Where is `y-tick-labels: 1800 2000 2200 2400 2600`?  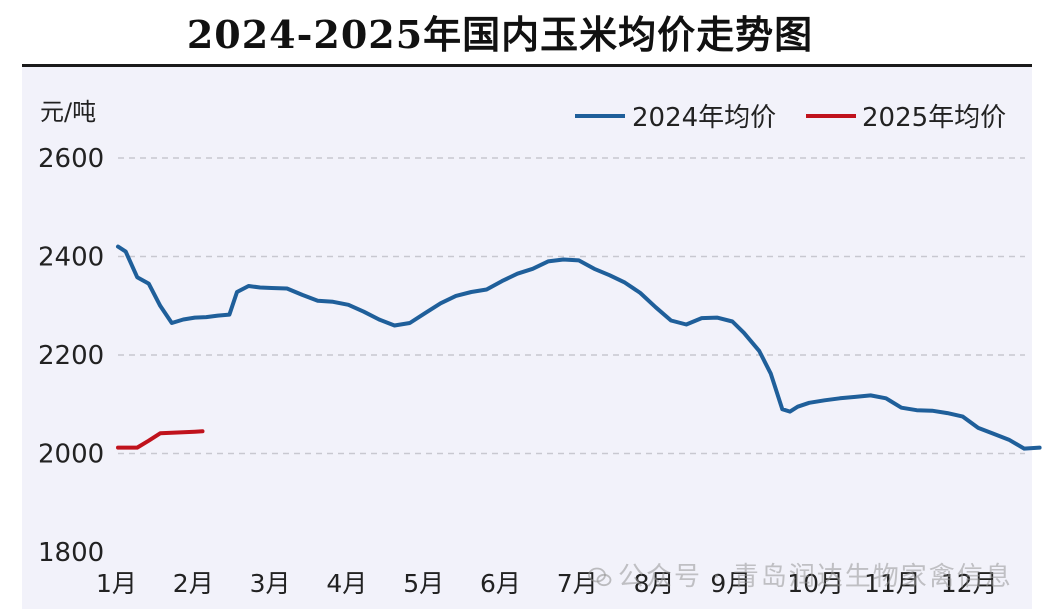
y-tick-labels: 1800 2000 2200 2400 2600 is located at coordinates (71, 356).